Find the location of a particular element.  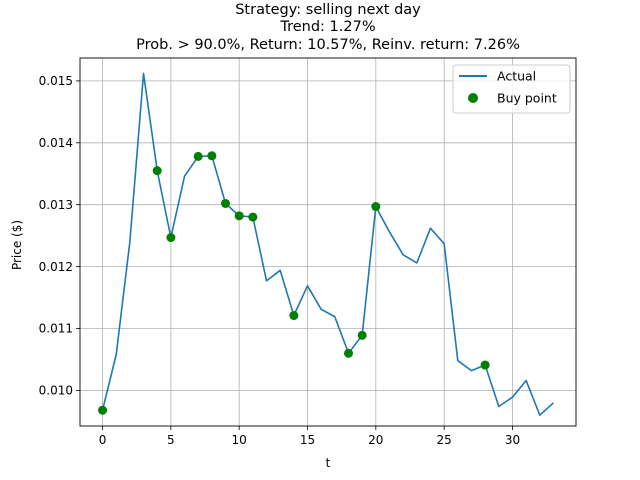

x-tick-label: 20 is located at coordinates (375, 440).